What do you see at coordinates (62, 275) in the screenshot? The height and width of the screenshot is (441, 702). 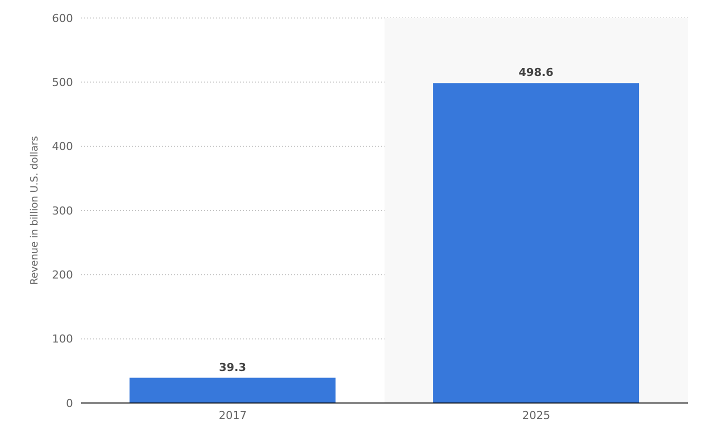 I see `y-tick-label: 200` at bounding box center [62, 275].